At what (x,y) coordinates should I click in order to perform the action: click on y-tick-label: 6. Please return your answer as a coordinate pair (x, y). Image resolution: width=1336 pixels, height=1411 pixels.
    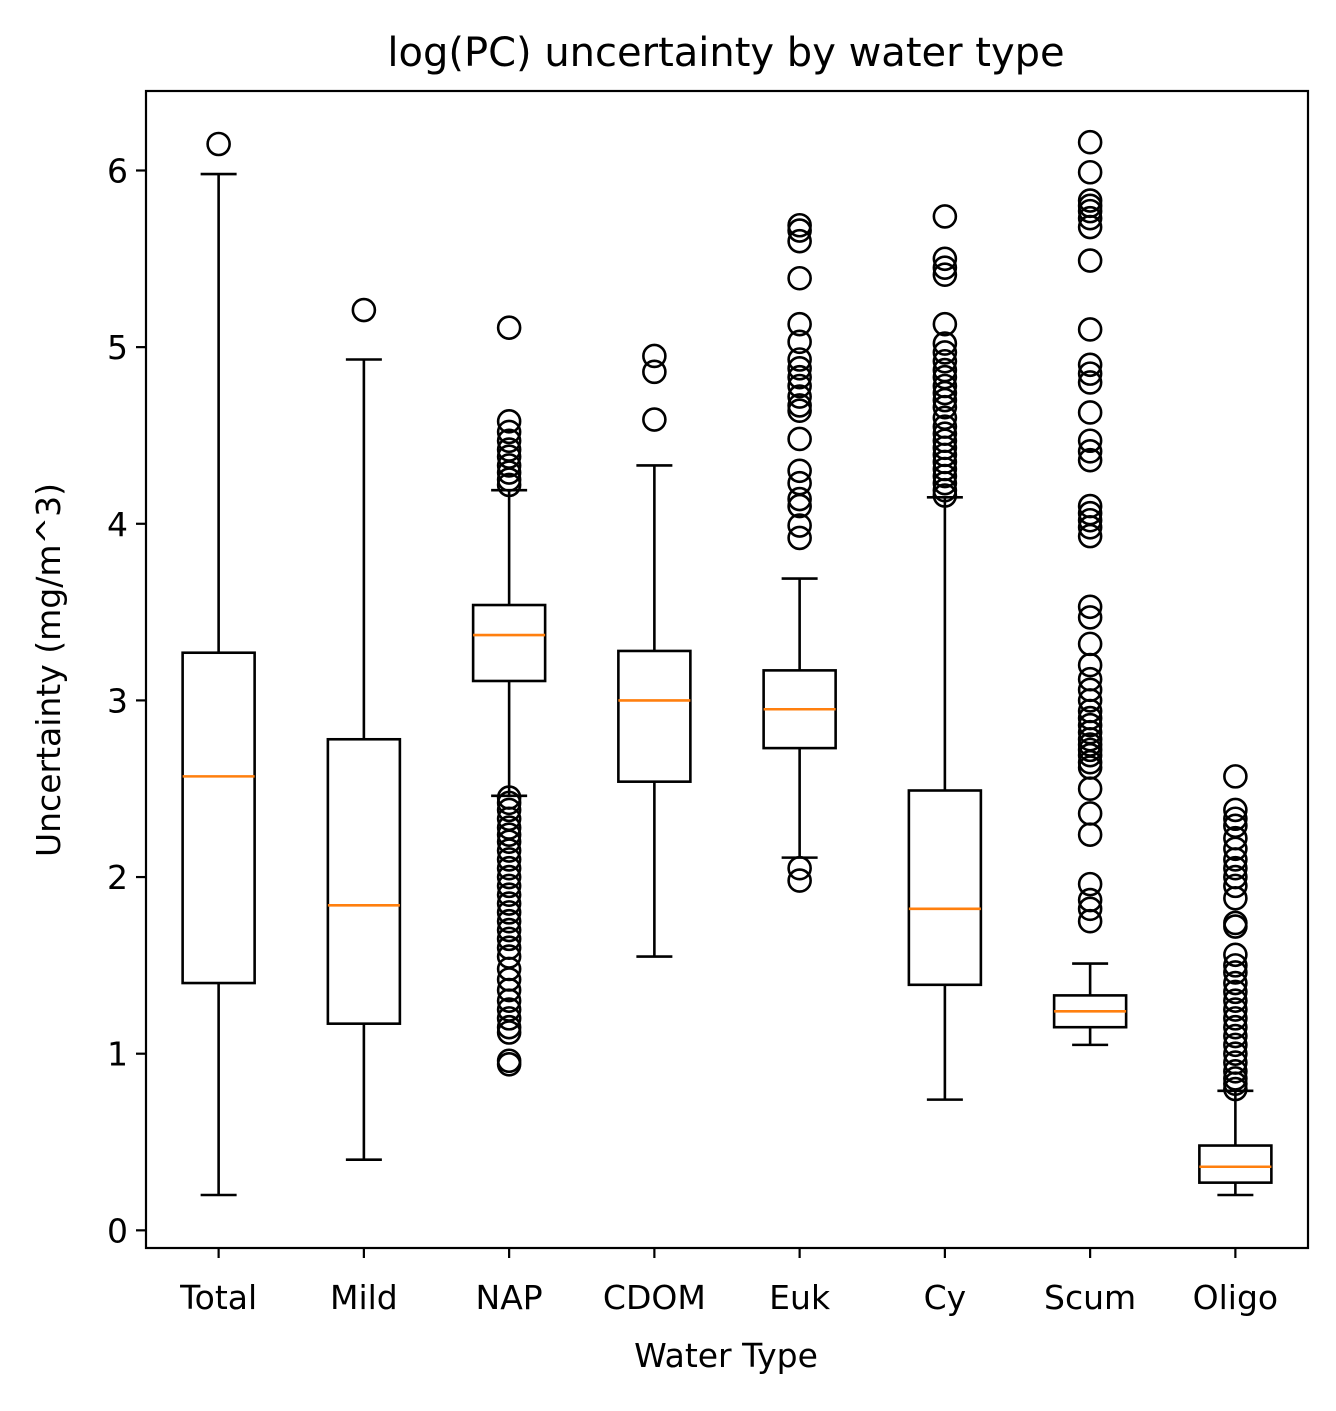
    Looking at the image, I should click on (117, 170).